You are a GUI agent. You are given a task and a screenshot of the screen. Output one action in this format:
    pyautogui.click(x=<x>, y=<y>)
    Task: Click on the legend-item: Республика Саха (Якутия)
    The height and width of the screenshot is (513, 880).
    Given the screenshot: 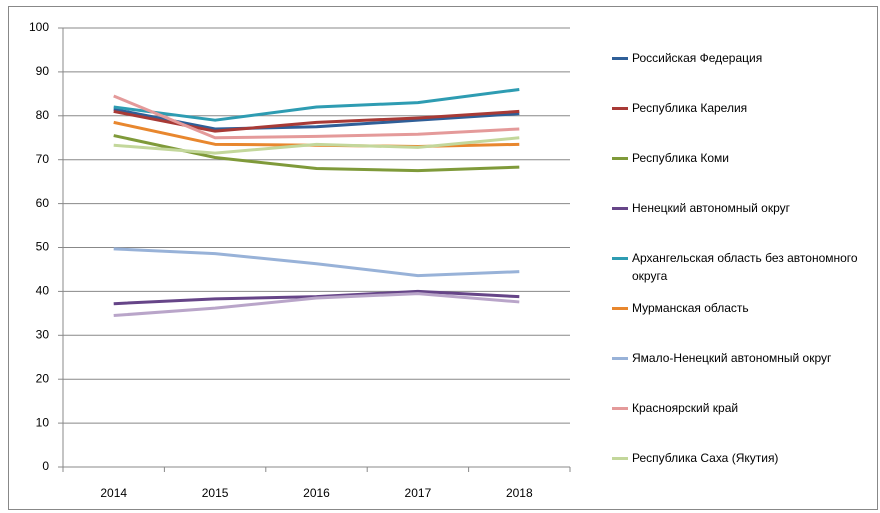 What is the action you would take?
    pyautogui.click(x=742, y=458)
    